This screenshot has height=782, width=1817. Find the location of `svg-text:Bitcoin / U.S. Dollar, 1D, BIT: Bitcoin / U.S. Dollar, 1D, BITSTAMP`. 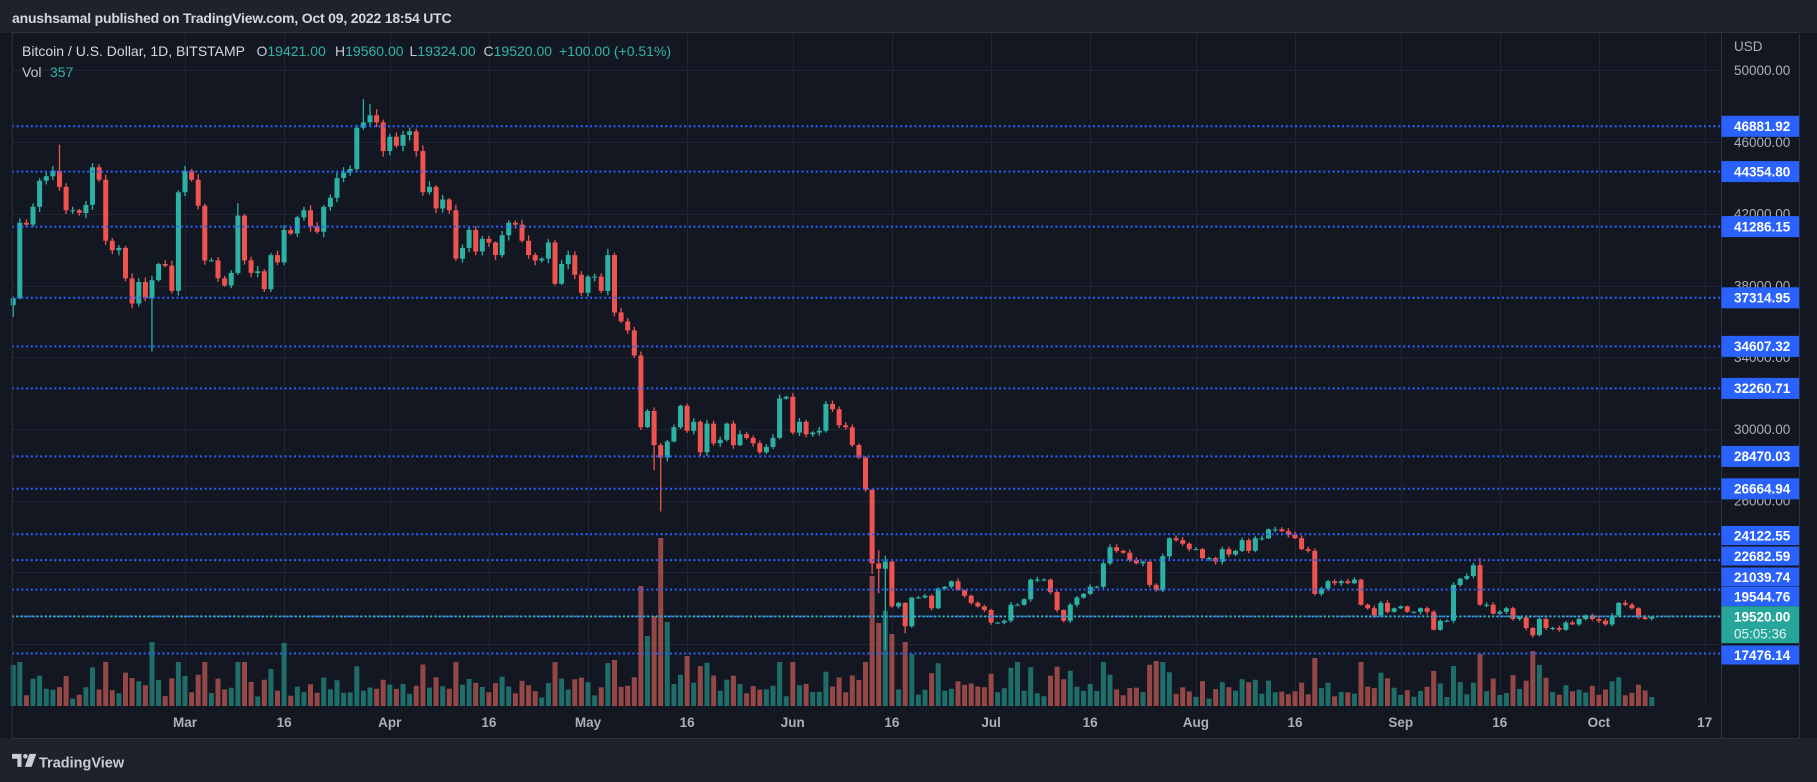

svg-text:Bitcoin / U.S. Dollar, 1D, BIT: Bitcoin / U.S. Dollar, 1D, BITSTAMP is located at coordinates (133, 51).